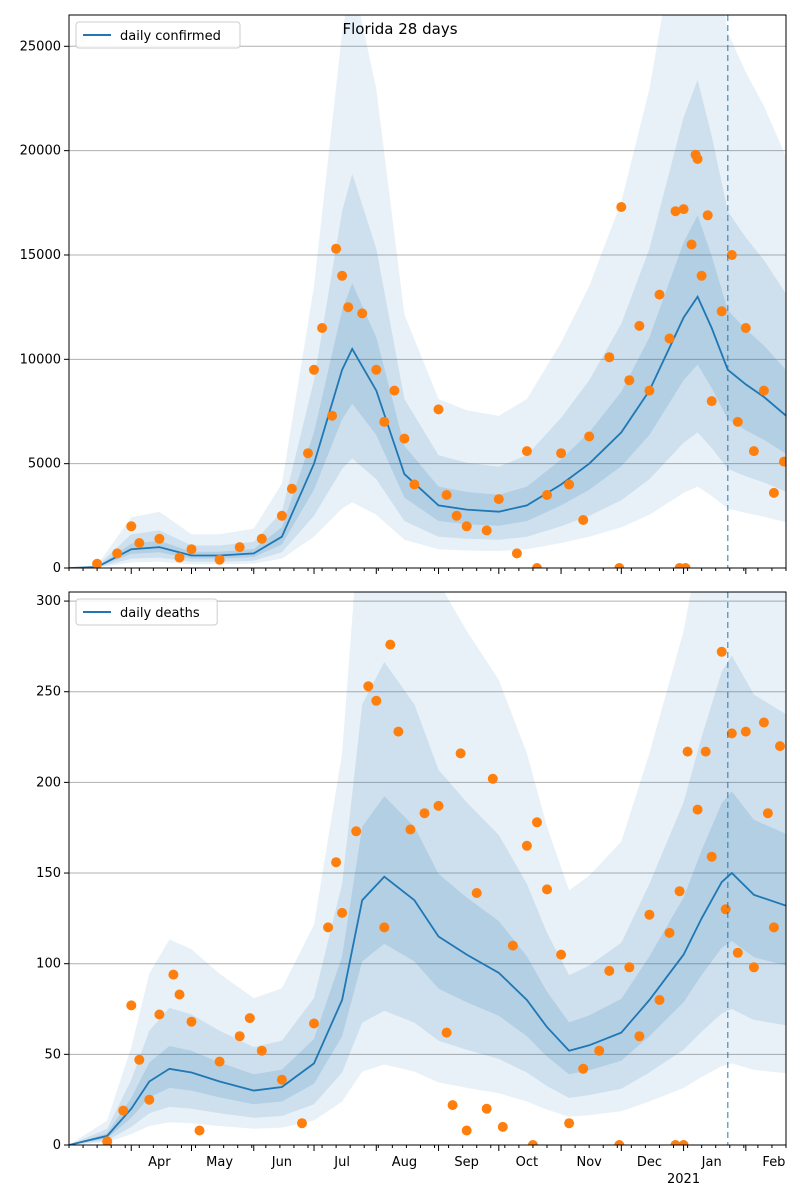 The image size is (800, 1200). What do you see at coordinates (48, 782) in the screenshot?
I see `y-tick-label: 200` at bounding box center [48, 782].